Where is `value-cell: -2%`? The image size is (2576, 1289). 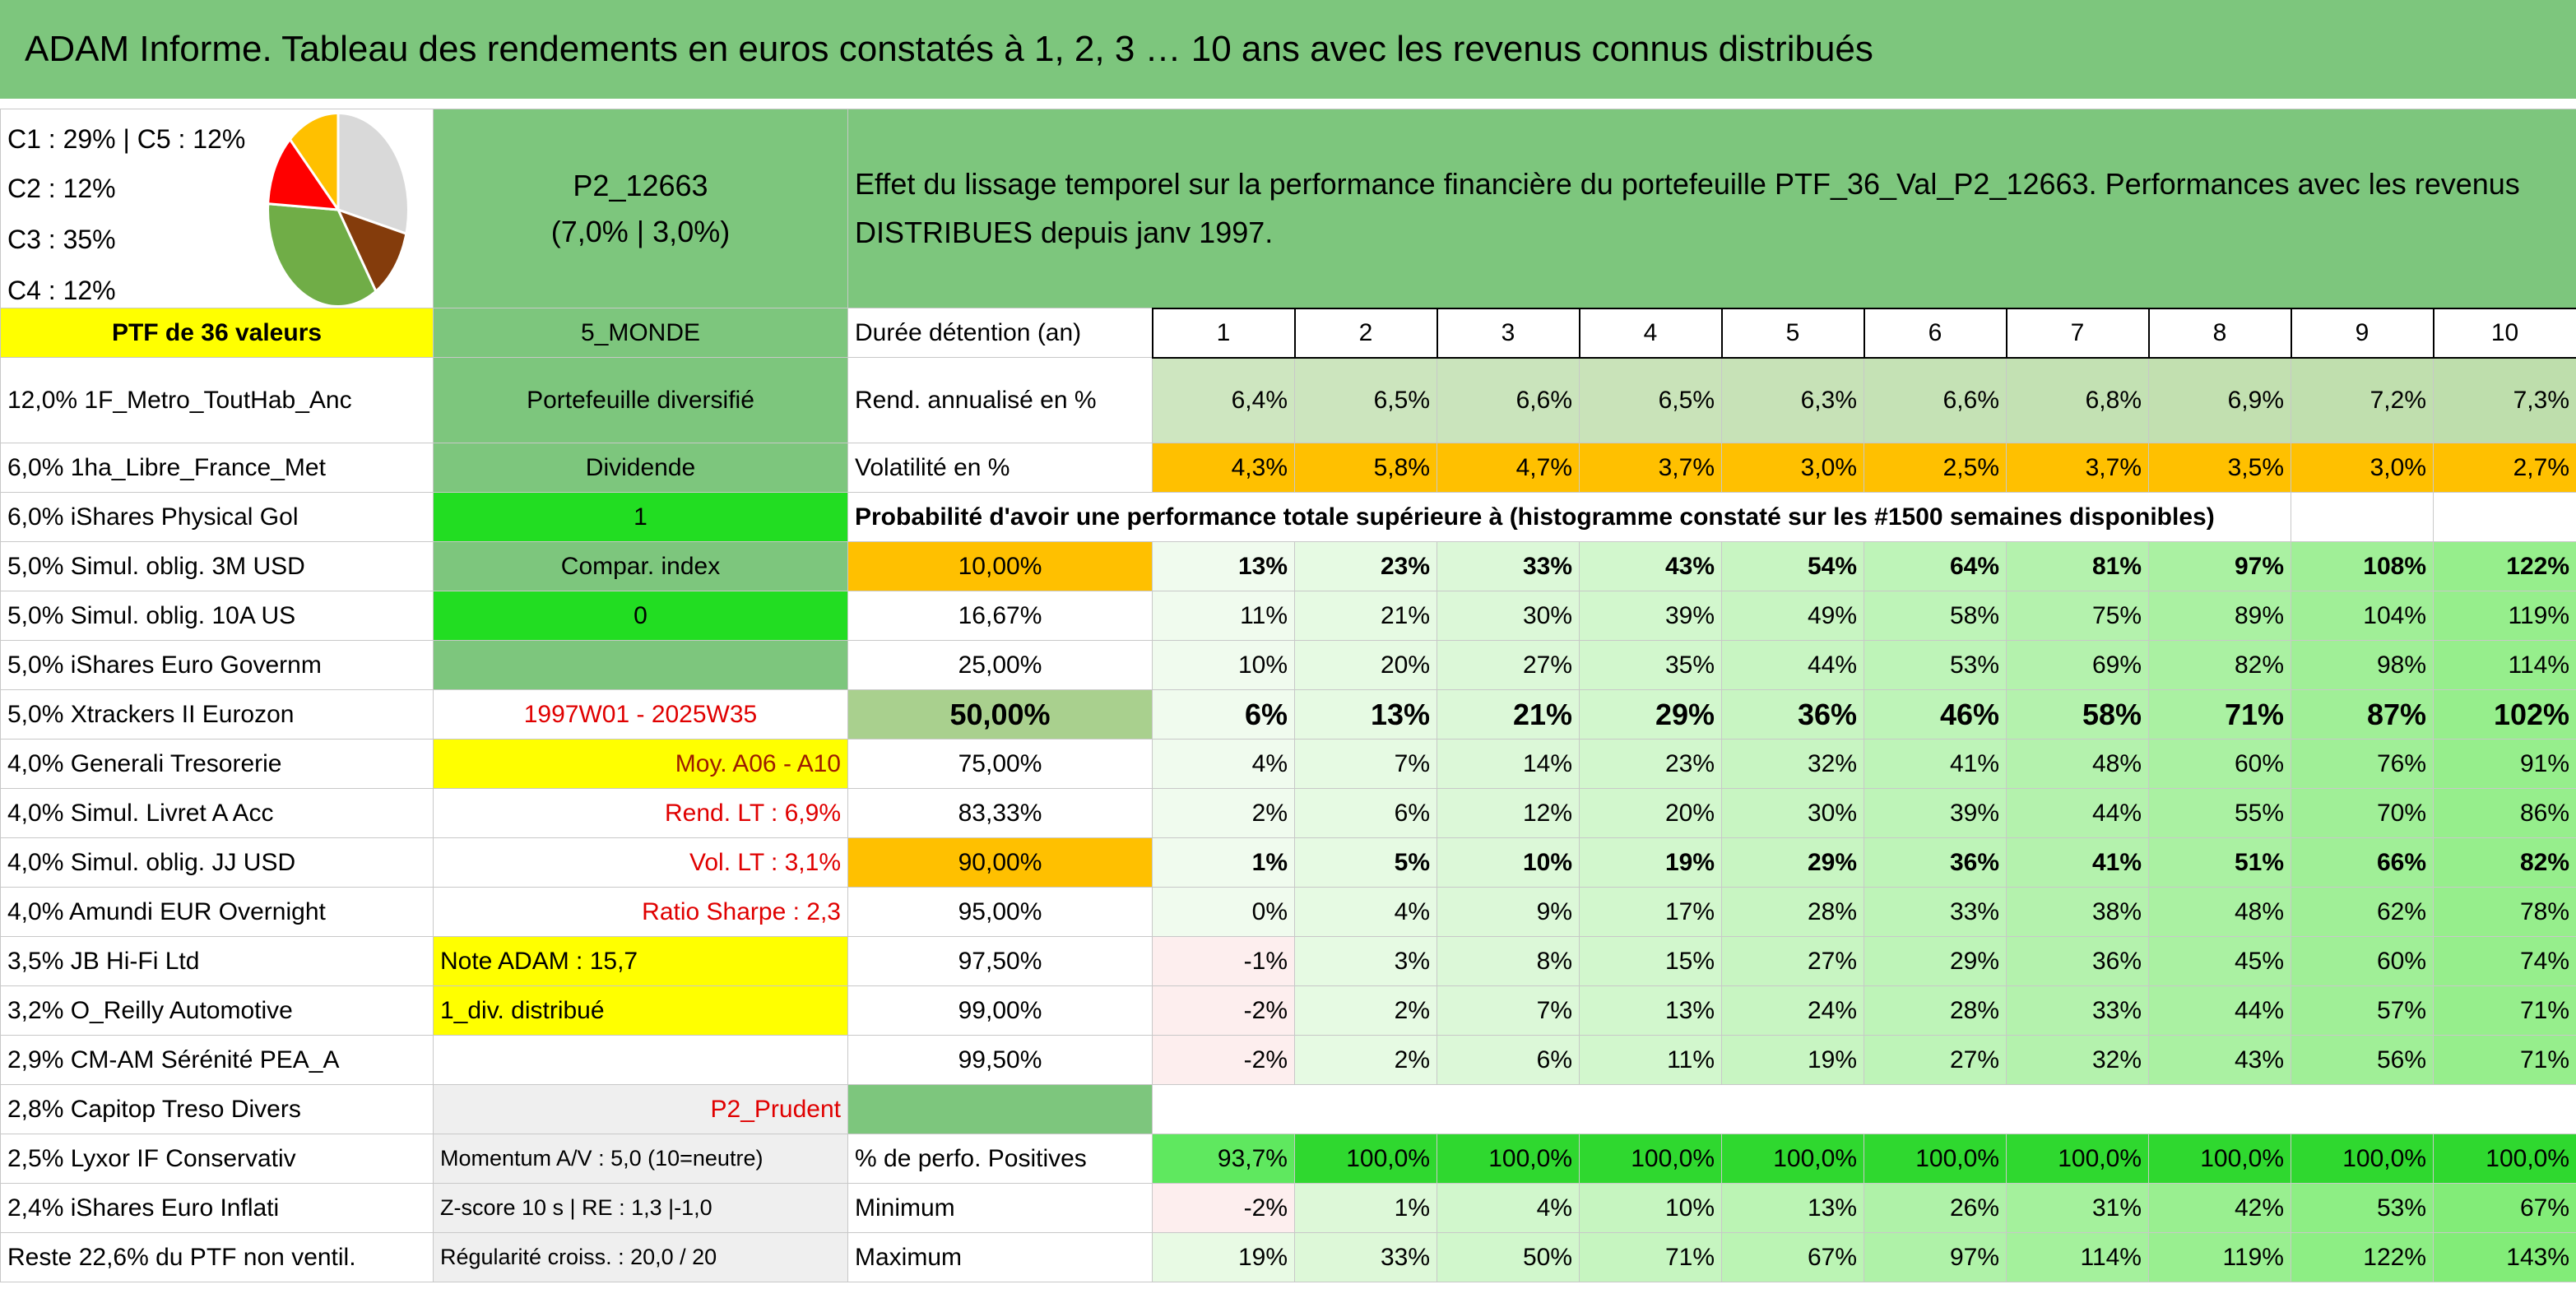 value-cell: -2% is located at coordinates (1223, 1208).